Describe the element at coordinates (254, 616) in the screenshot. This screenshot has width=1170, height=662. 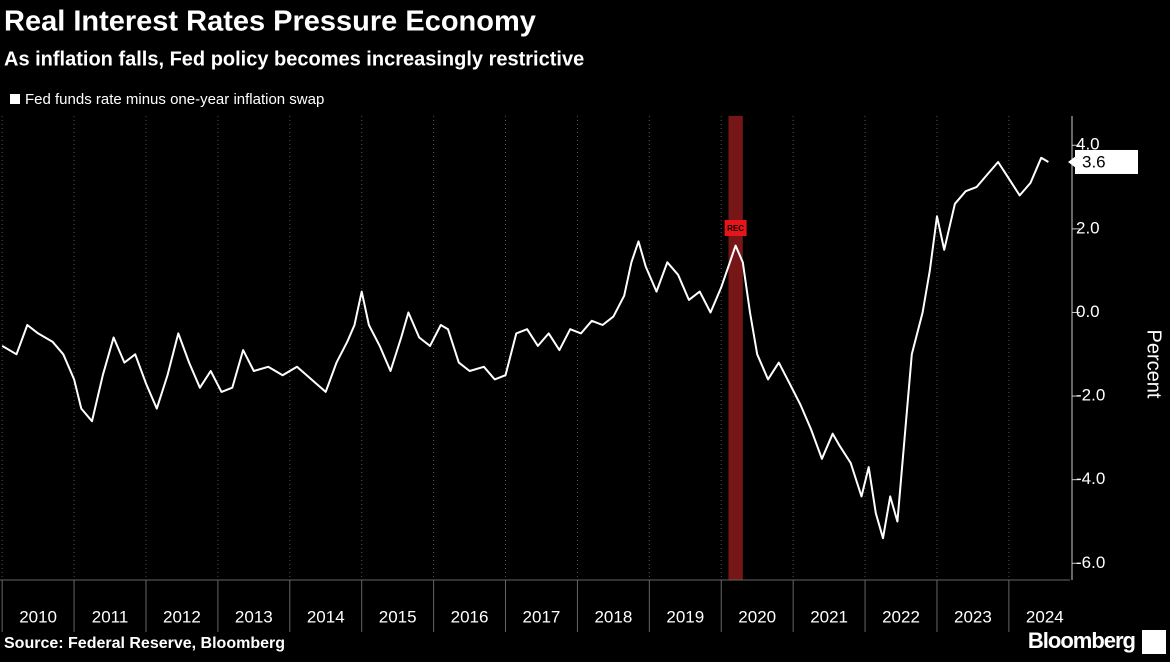
I see `x-tick-label: 2013` at that location.